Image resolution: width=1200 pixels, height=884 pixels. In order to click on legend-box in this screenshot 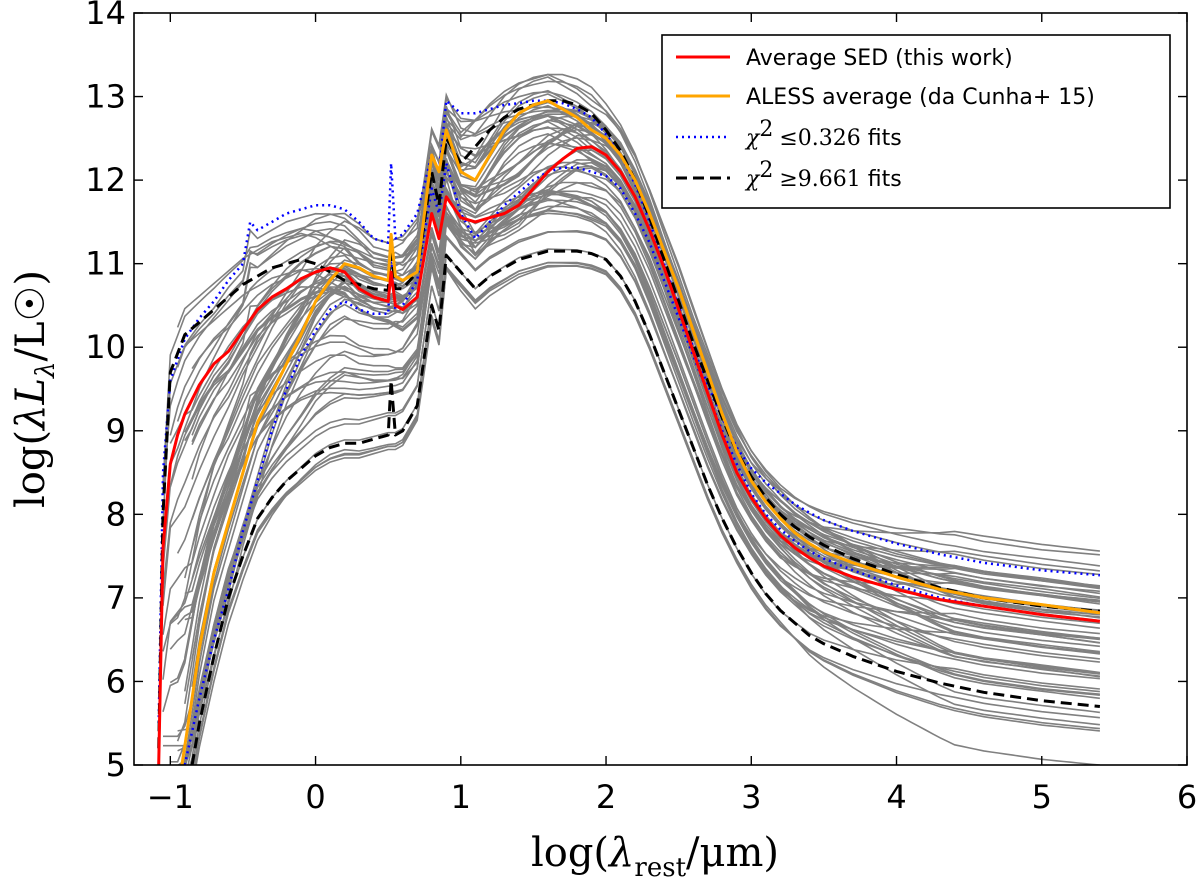, I will do `click(916, 121)`.